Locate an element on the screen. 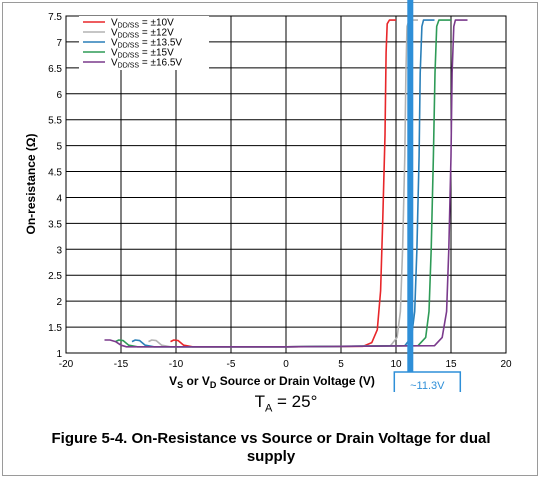 This screenshot has height=480, width=542. x-tick-label: -10 is located at coordinates (176, 364).